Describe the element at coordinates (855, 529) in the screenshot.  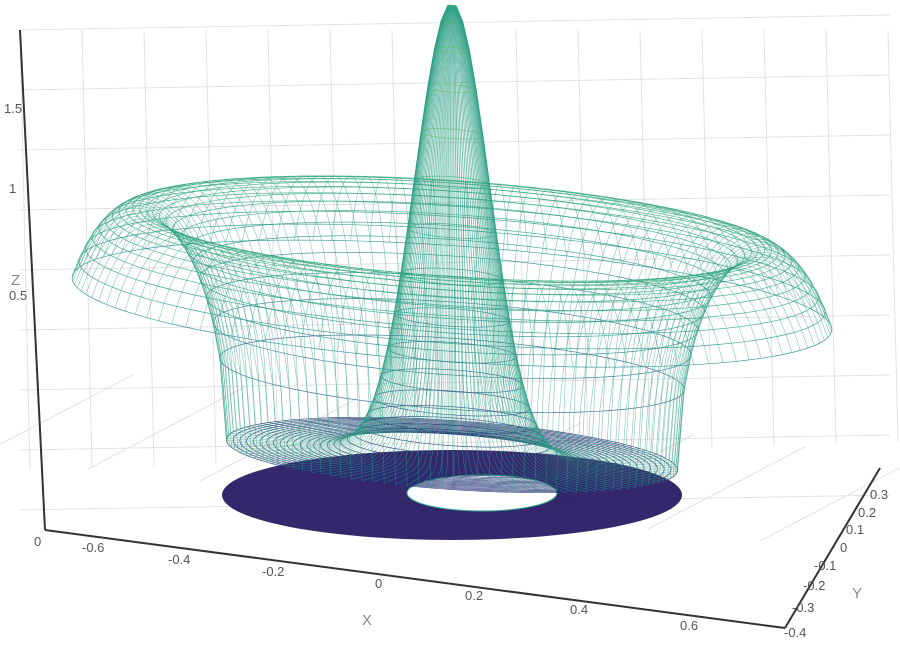
I see `y-tick-label: 0.1` at that location.